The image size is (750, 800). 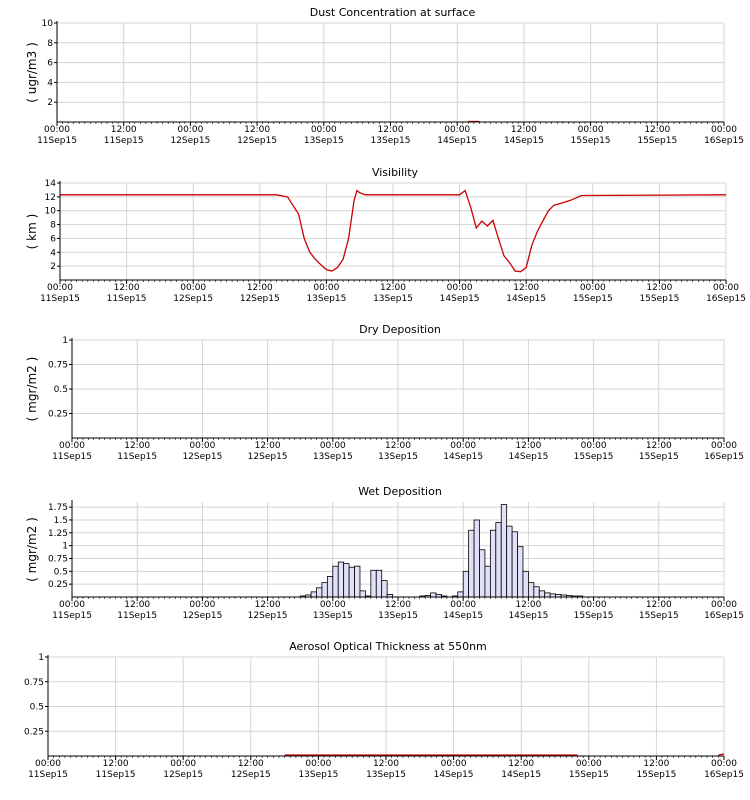 I want to click on y-axis-label: ( km ), so click(x=32, y=232).